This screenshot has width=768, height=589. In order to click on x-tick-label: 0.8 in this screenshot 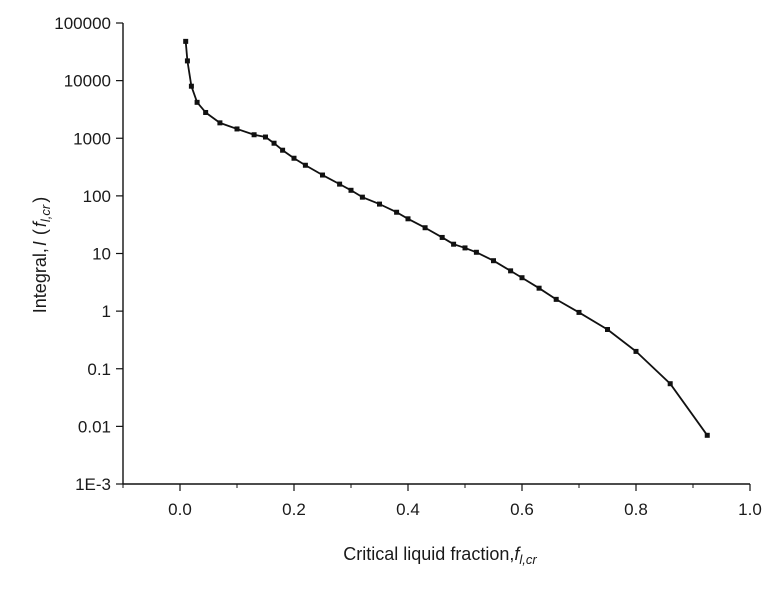, I will do `click(636, 509)`.